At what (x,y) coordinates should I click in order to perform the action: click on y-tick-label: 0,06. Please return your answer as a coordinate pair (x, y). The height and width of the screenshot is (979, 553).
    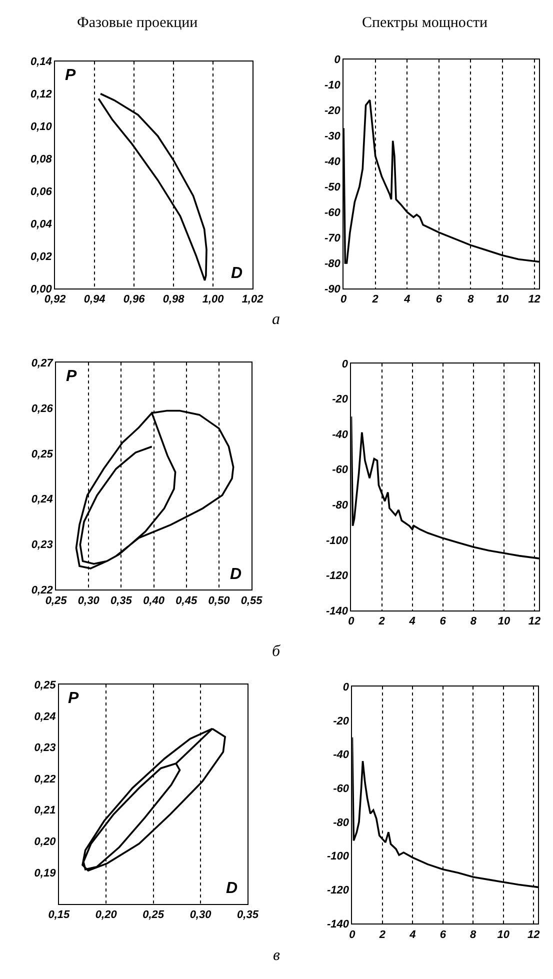
    Looking at the image, I should click on (41, 192).